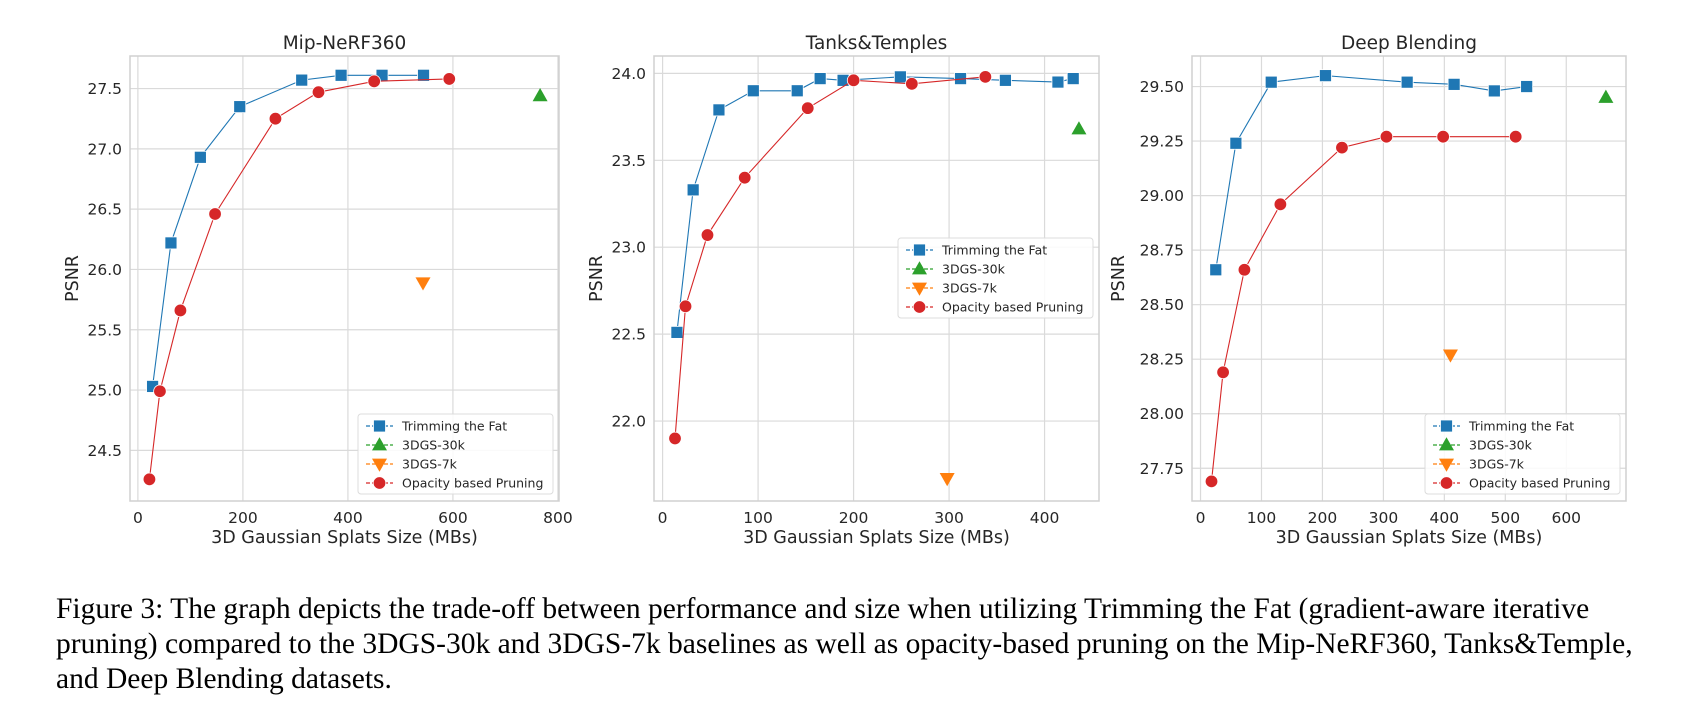  What do you see at coordinates (1162, 196) in the screenshot?
I see `y-tick-label: 29.00` at bounding box center [1162, 196].